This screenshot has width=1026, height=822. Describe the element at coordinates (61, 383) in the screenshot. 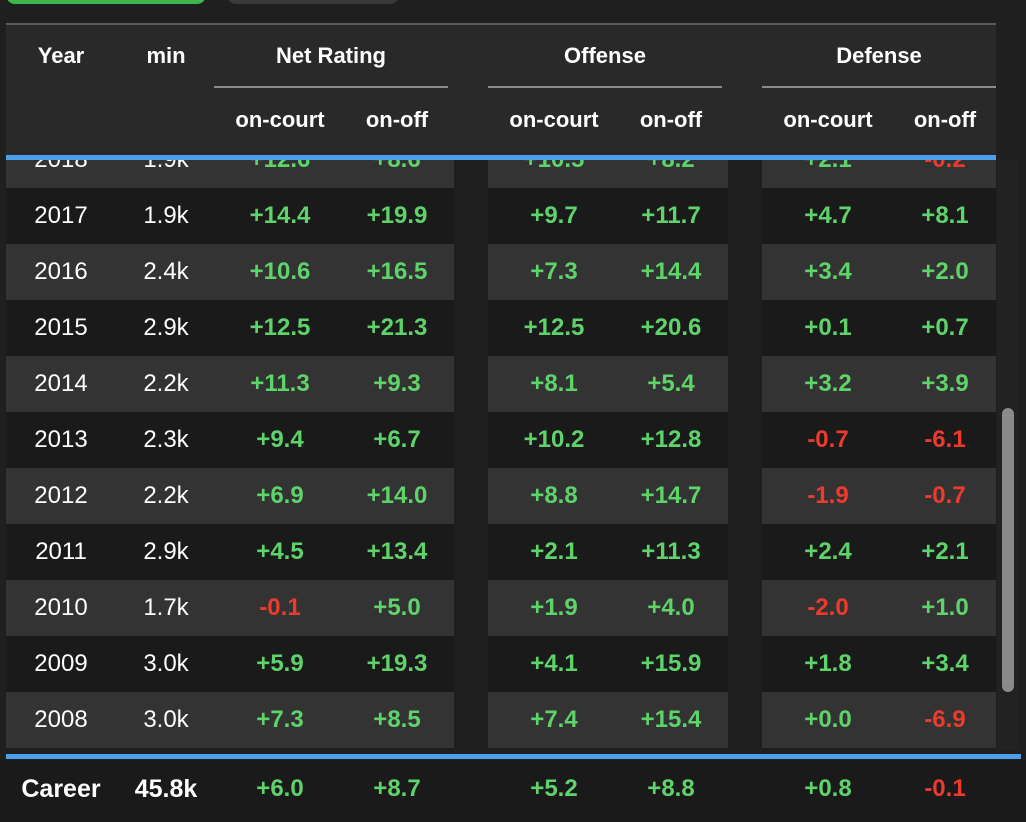

I see `year-cell: 2014` at that location.